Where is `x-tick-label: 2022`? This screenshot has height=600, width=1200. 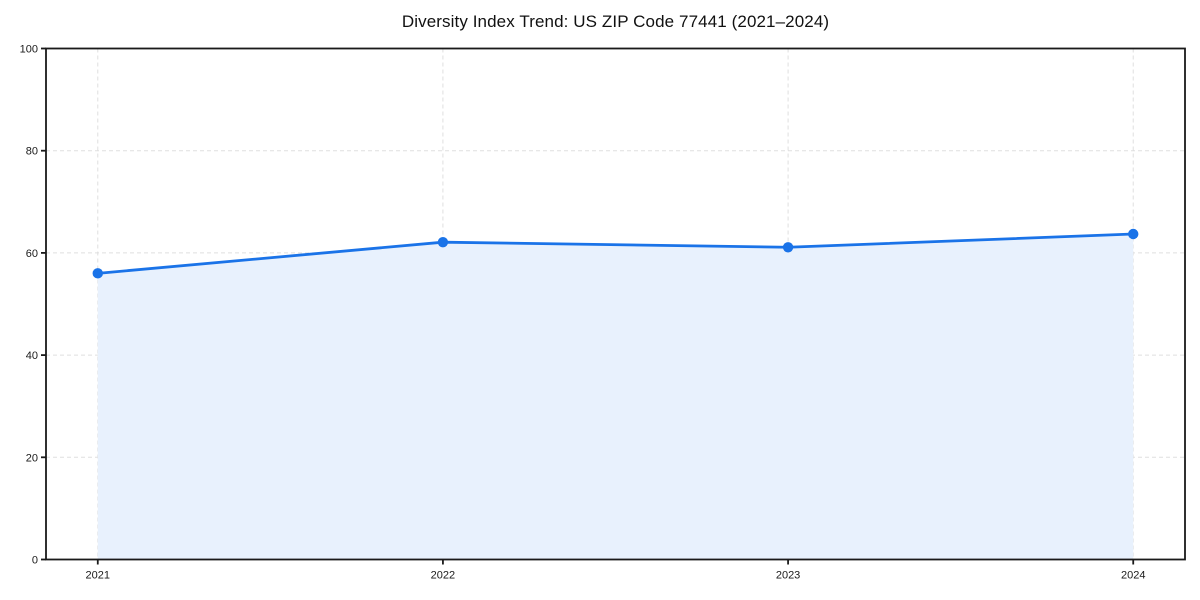
x-tick-label: 2022 is located at coordinates (443, 576).